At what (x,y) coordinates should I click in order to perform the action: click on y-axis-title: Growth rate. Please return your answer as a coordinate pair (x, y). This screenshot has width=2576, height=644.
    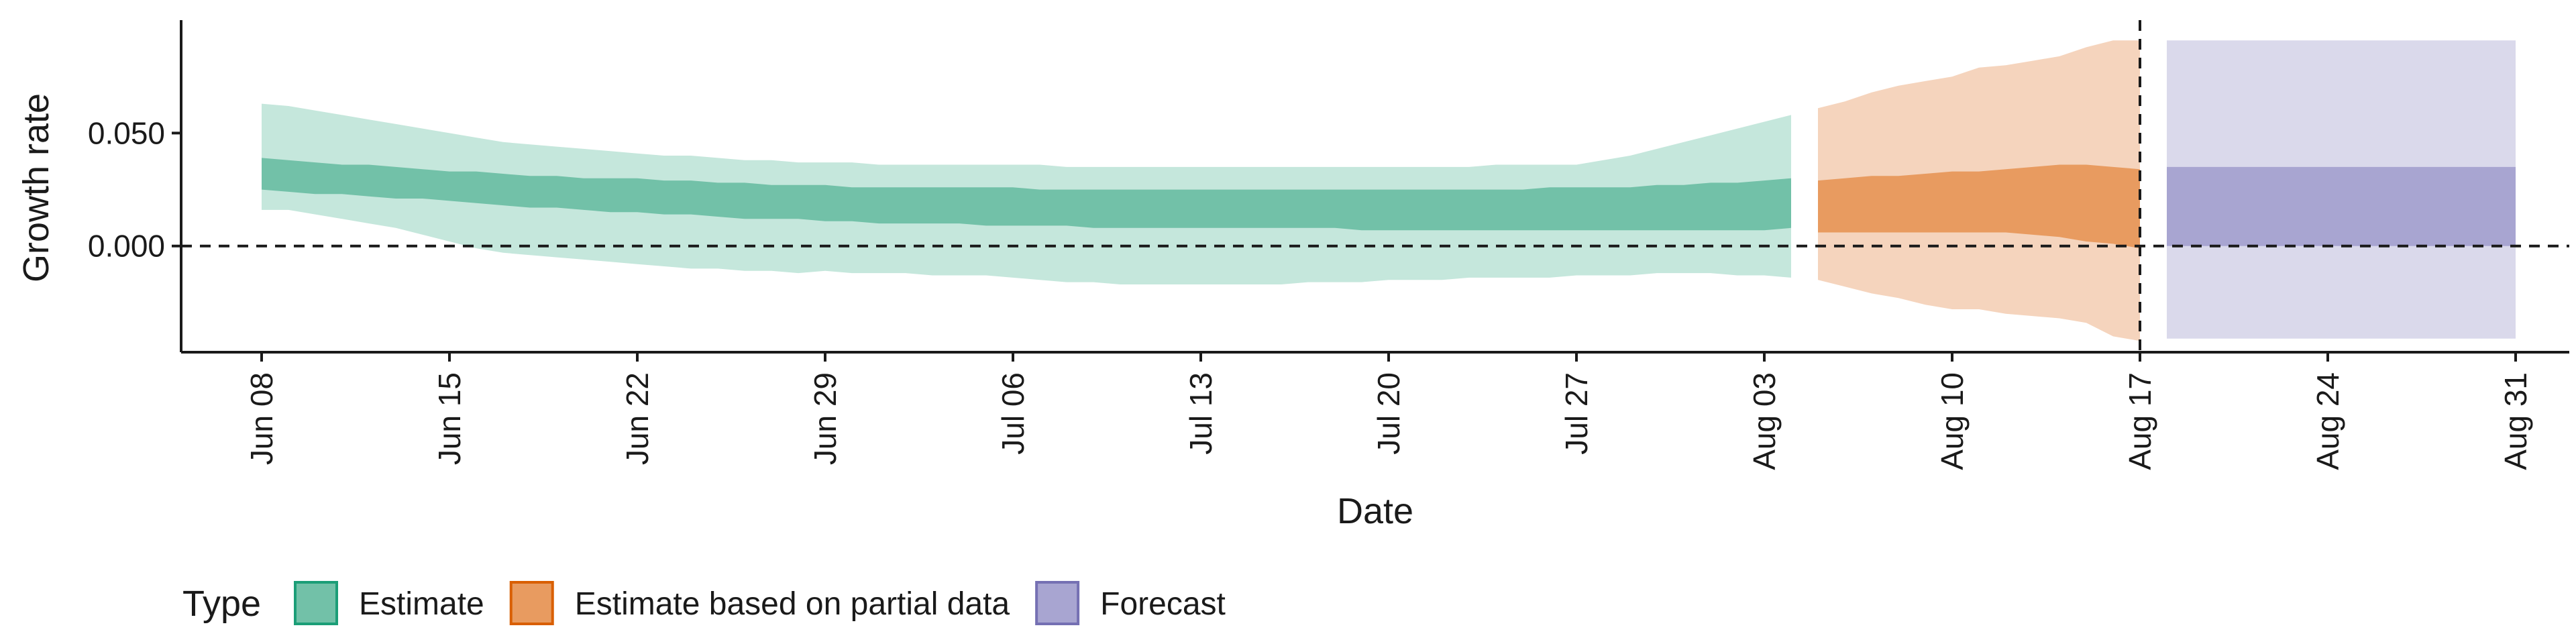
    Looking at the image, I should click on (36, 187).